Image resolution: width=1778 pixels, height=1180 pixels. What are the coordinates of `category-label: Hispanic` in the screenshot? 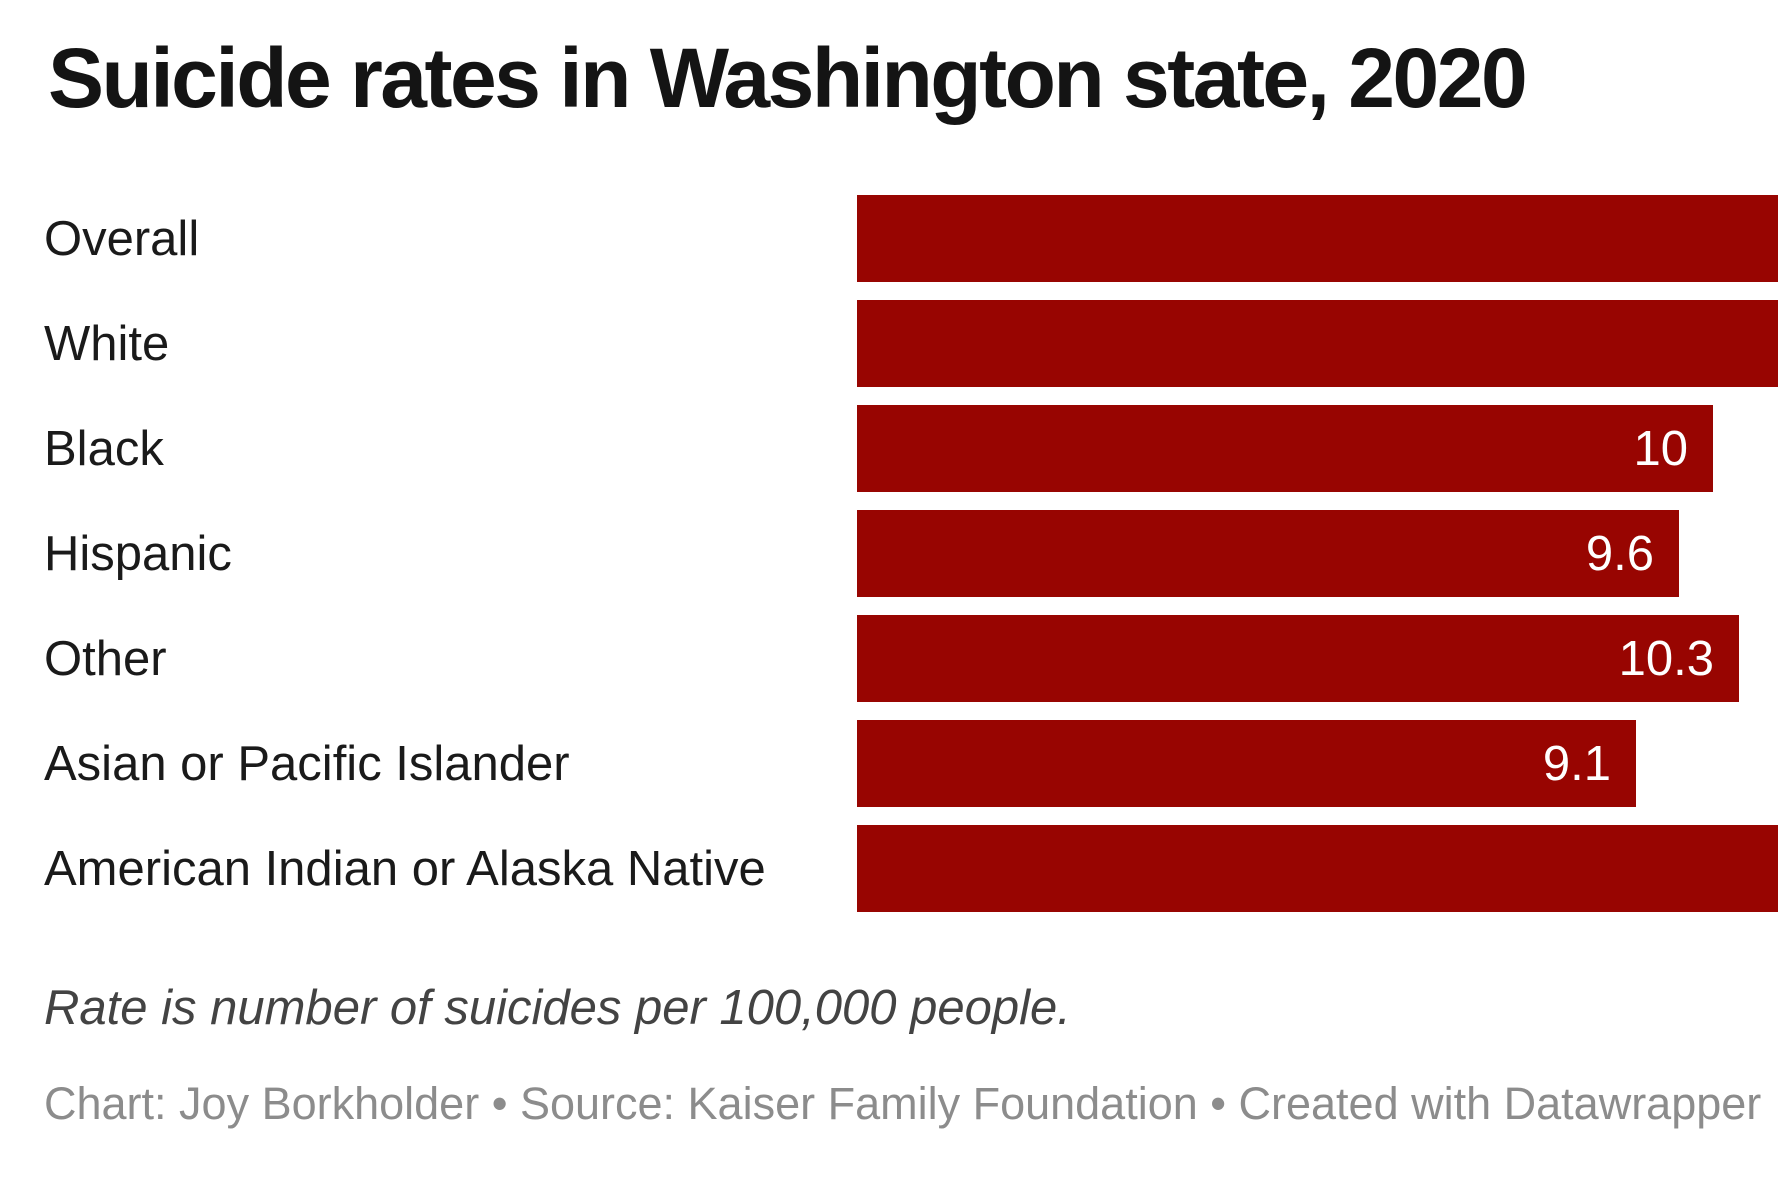 It's located at (138, 553).